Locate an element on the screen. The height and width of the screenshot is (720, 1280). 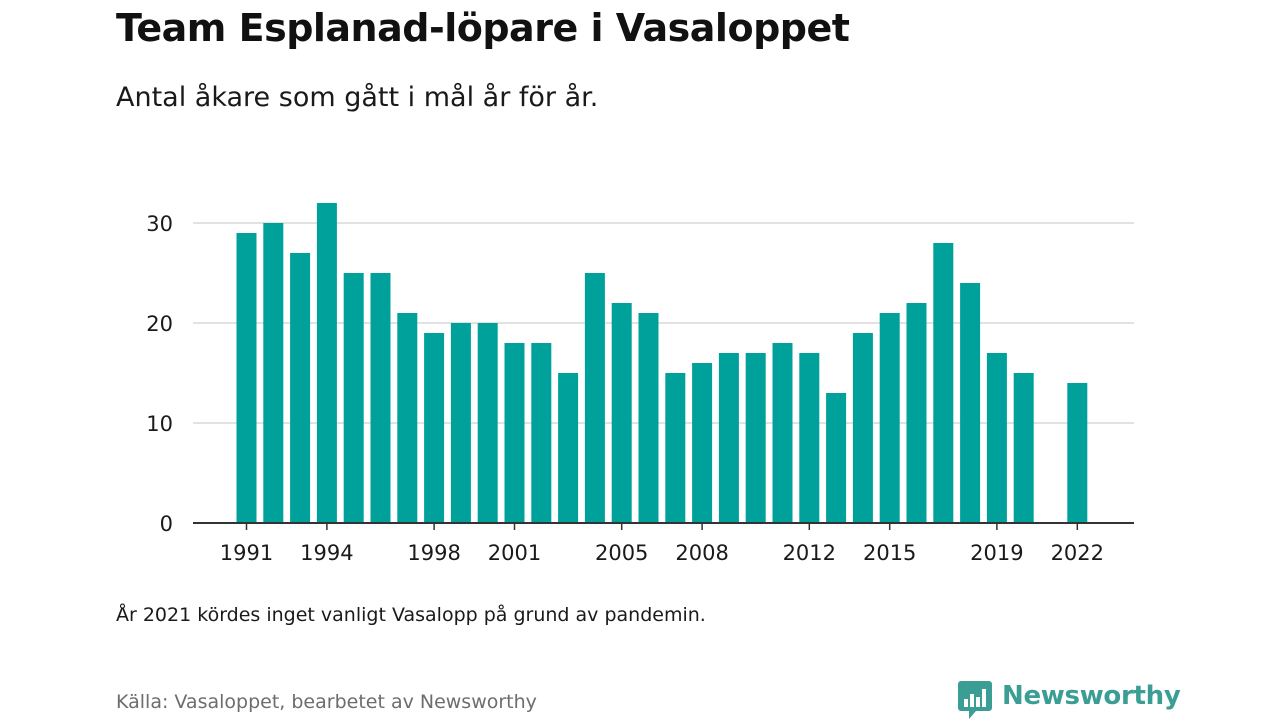
newsworthy-logo: Newsworthy is located at coordinates (1069, 700).